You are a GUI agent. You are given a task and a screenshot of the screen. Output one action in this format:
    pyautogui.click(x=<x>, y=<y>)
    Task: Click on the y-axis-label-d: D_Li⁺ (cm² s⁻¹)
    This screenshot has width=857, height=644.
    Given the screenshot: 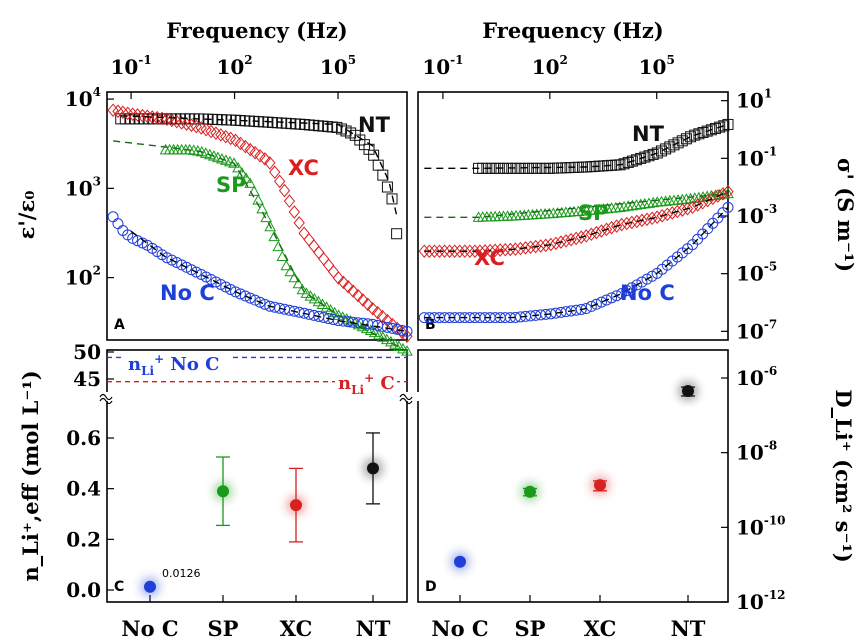 What is the action you would take?
    pyautogui.click(x=843, y=475)
    